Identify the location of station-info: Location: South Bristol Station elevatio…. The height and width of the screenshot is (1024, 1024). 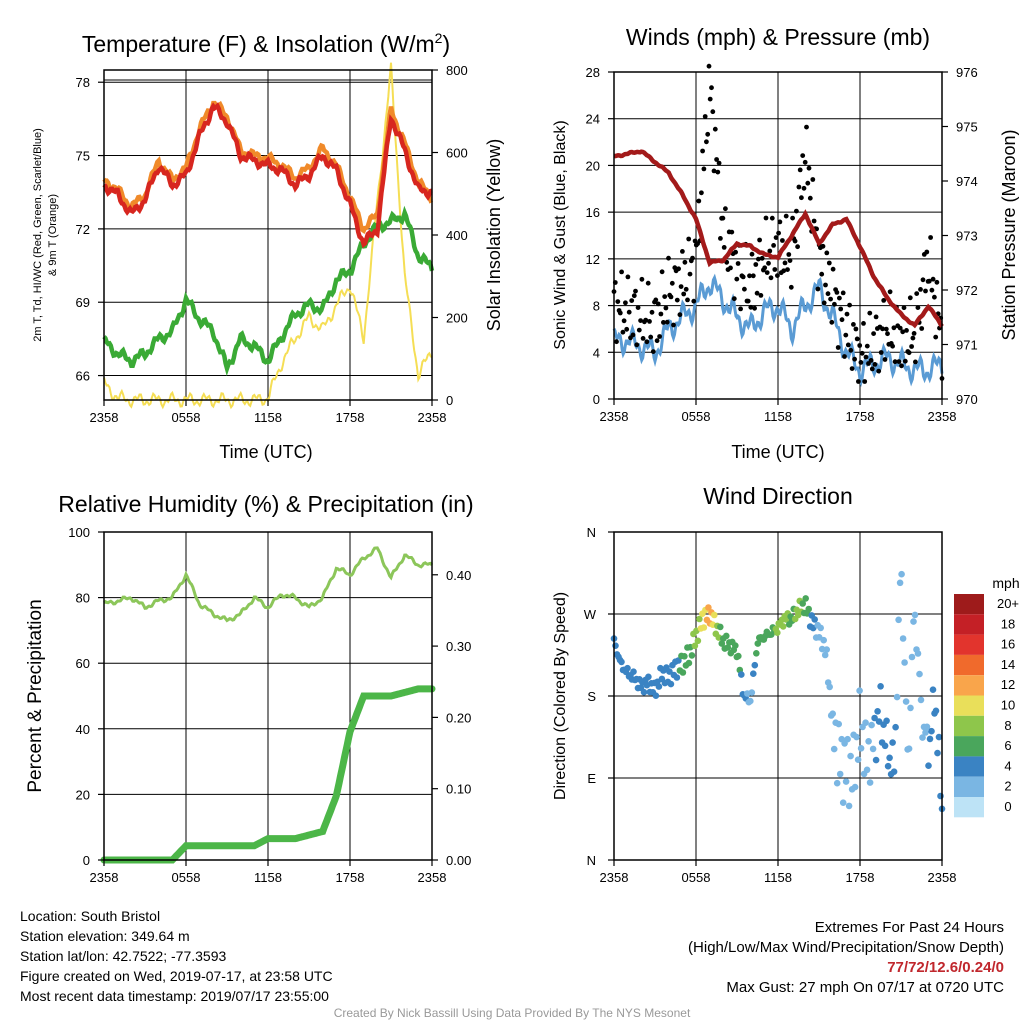
(176, 956).